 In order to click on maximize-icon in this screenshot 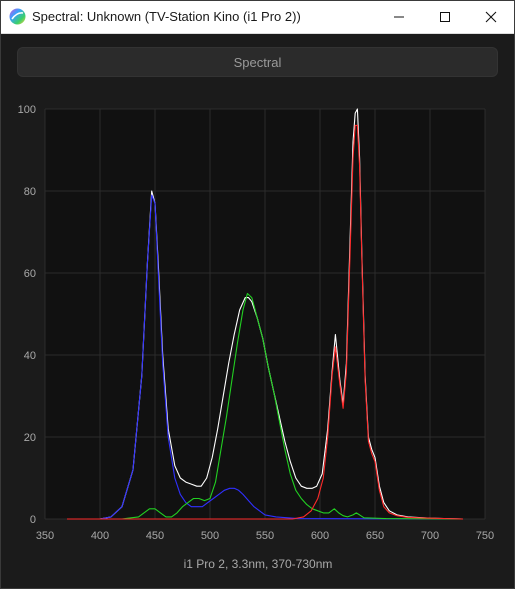, I will do `click(445, 17)`.